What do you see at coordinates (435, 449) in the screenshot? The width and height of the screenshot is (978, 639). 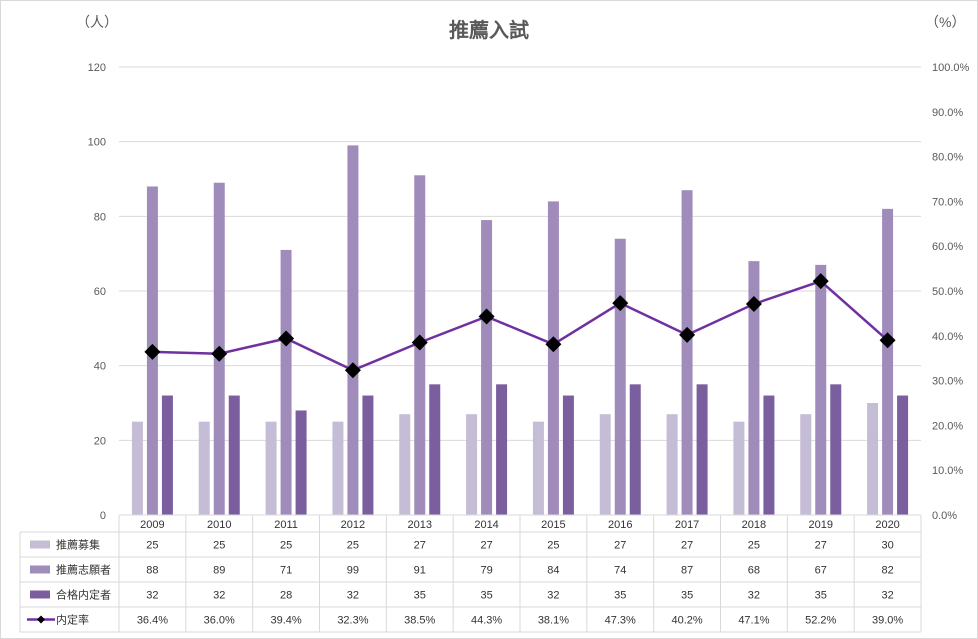 I see `bar-合格内定者-2013` at bounding box center [435, 449].